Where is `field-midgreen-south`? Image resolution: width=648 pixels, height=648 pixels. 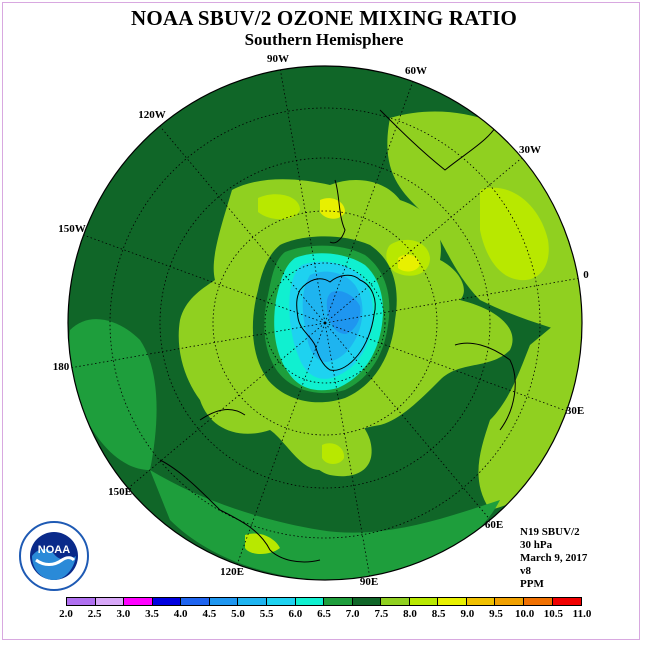
field-midgreen-south is located at coordinates (325, 525).